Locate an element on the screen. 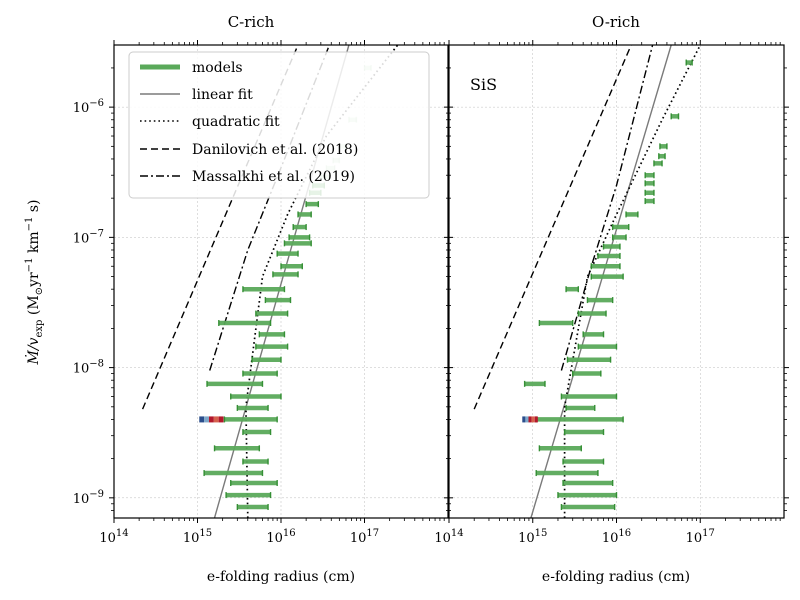  ytick-label: 10⁻⁶ is located at coordinates (88, 107).